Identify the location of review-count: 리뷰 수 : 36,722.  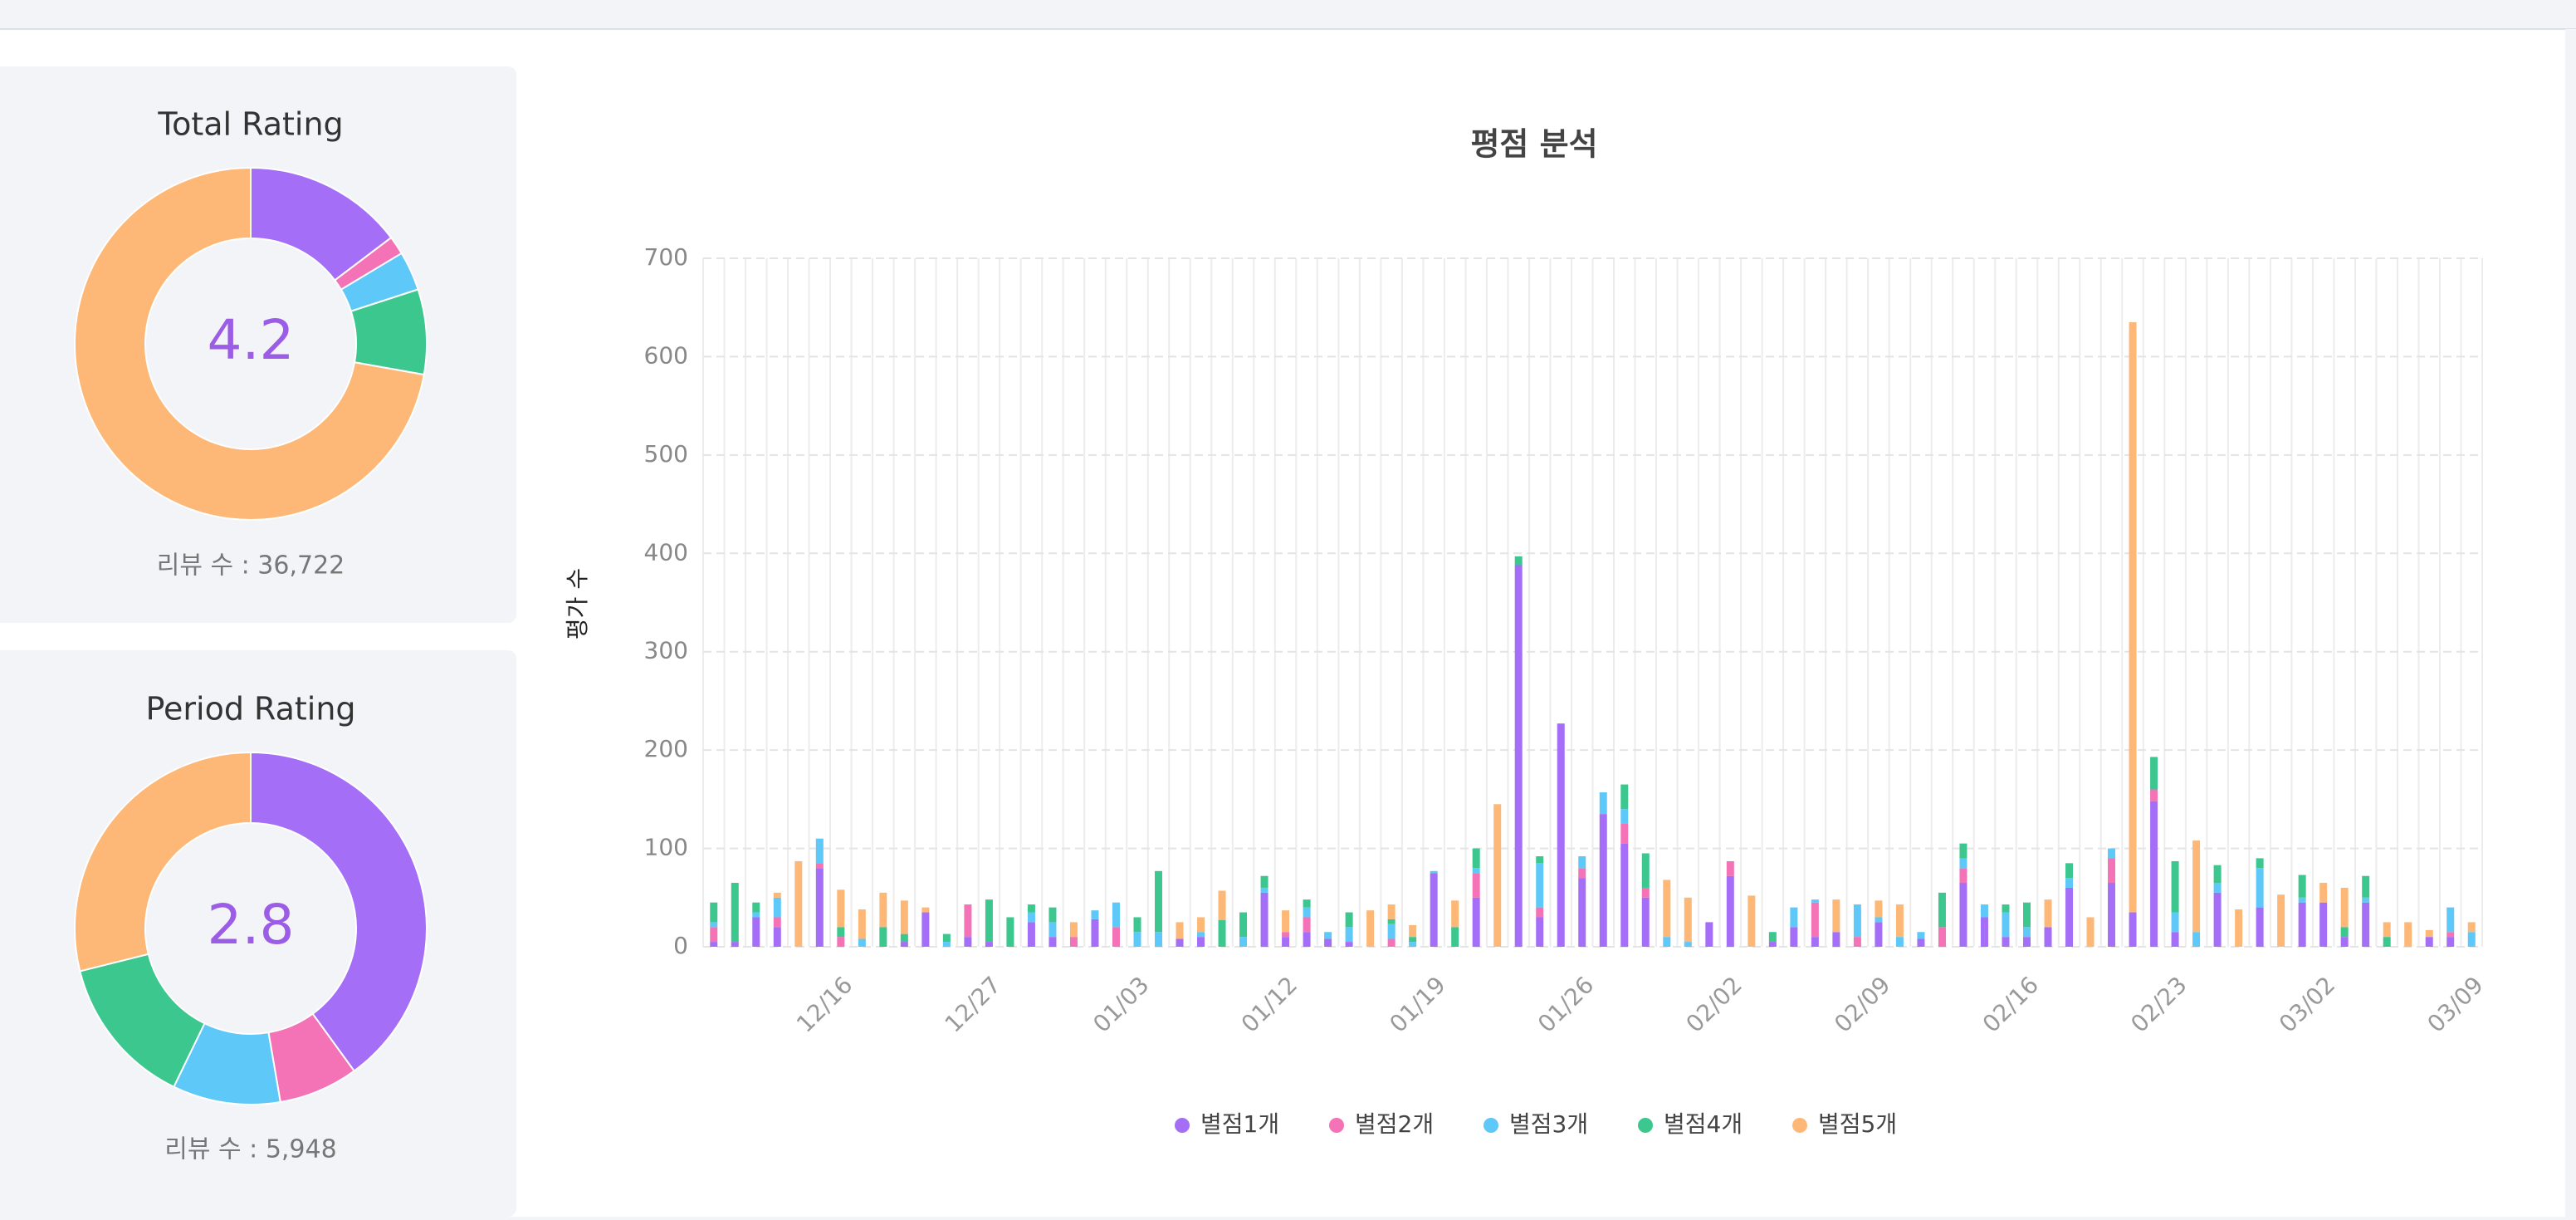
(251, 566).